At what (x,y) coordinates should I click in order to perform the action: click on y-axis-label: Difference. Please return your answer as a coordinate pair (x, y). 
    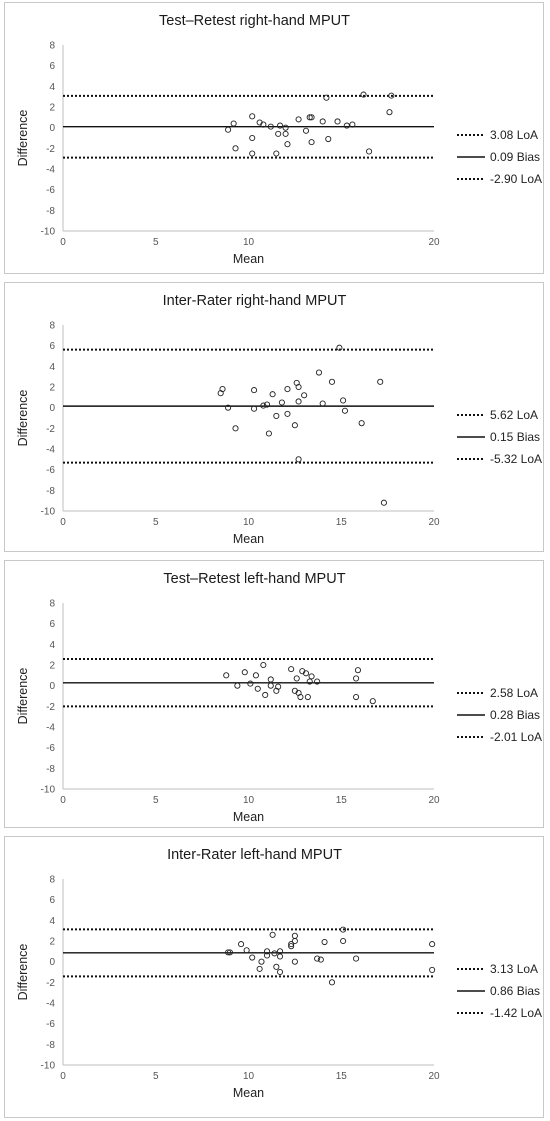
    Looking at the image, I should click on (23, 418).